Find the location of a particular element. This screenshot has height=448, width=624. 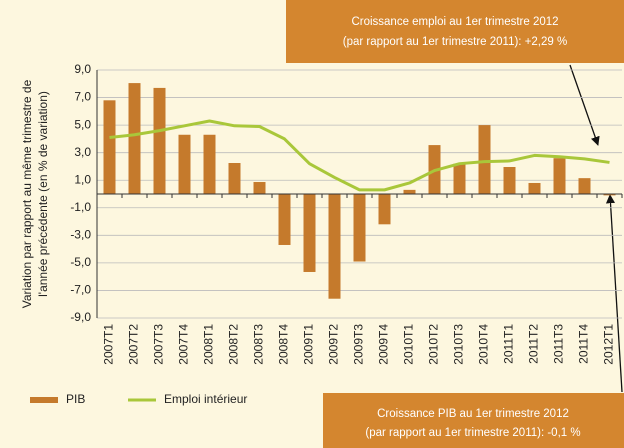

x-tick-label: 2007T3 is located at coordinates (159, 344).